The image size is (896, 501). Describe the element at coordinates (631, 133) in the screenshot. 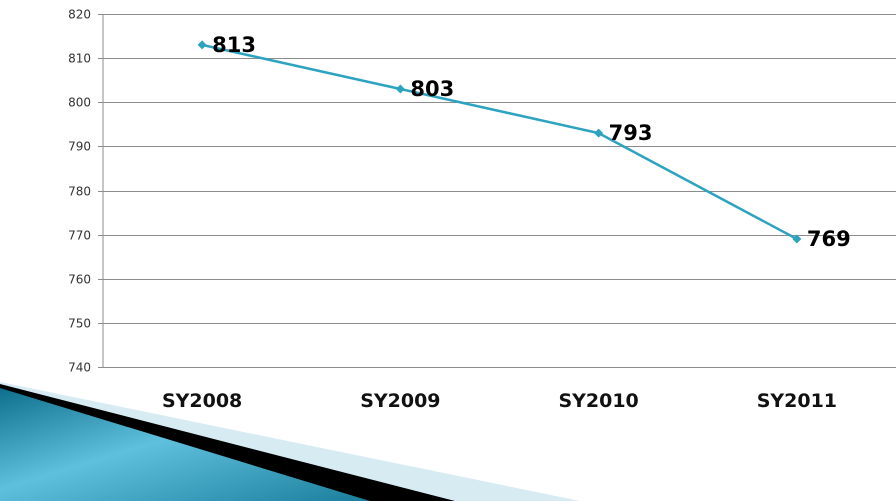

I see `data-label: 793` at that location.